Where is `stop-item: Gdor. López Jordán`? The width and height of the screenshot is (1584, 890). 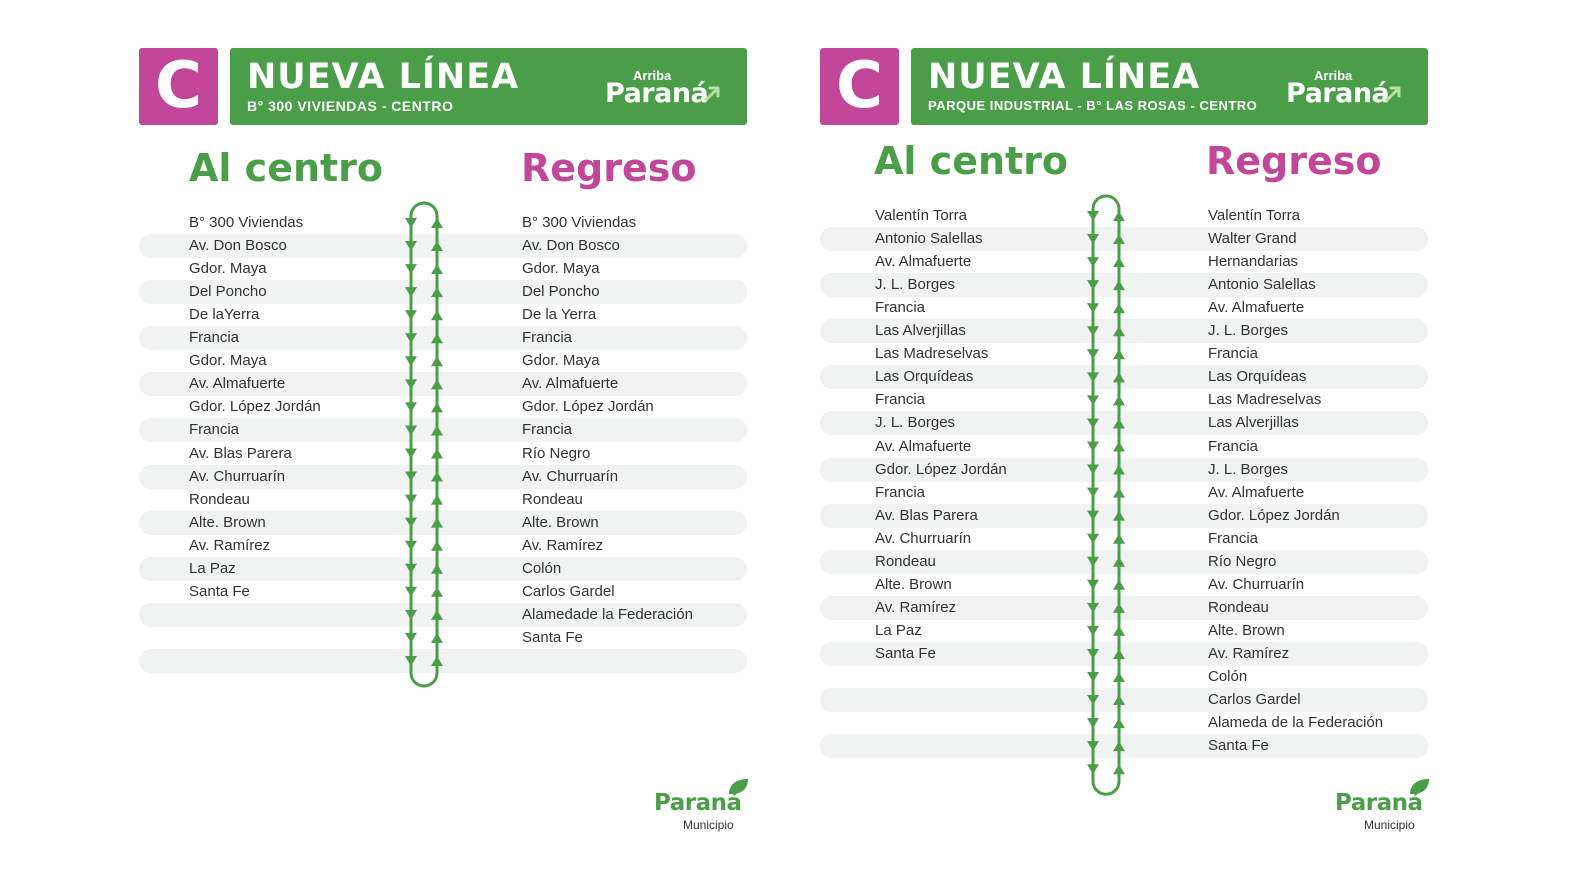 stop-item: Gdor. López Jordán is located at coordinates (941, 469).